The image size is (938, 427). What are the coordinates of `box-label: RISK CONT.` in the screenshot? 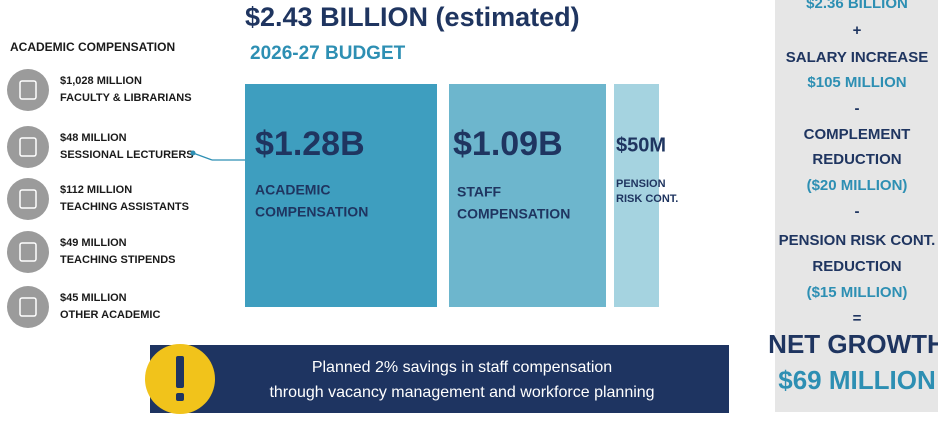 It's located at (647, 199).